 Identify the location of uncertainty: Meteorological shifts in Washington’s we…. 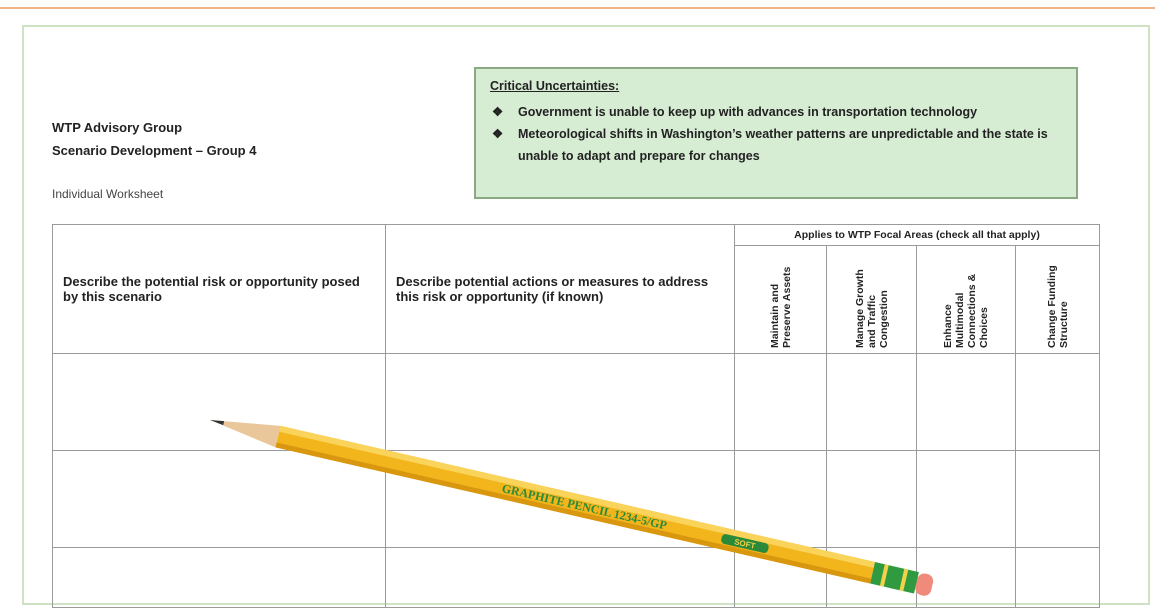
(770, 145).